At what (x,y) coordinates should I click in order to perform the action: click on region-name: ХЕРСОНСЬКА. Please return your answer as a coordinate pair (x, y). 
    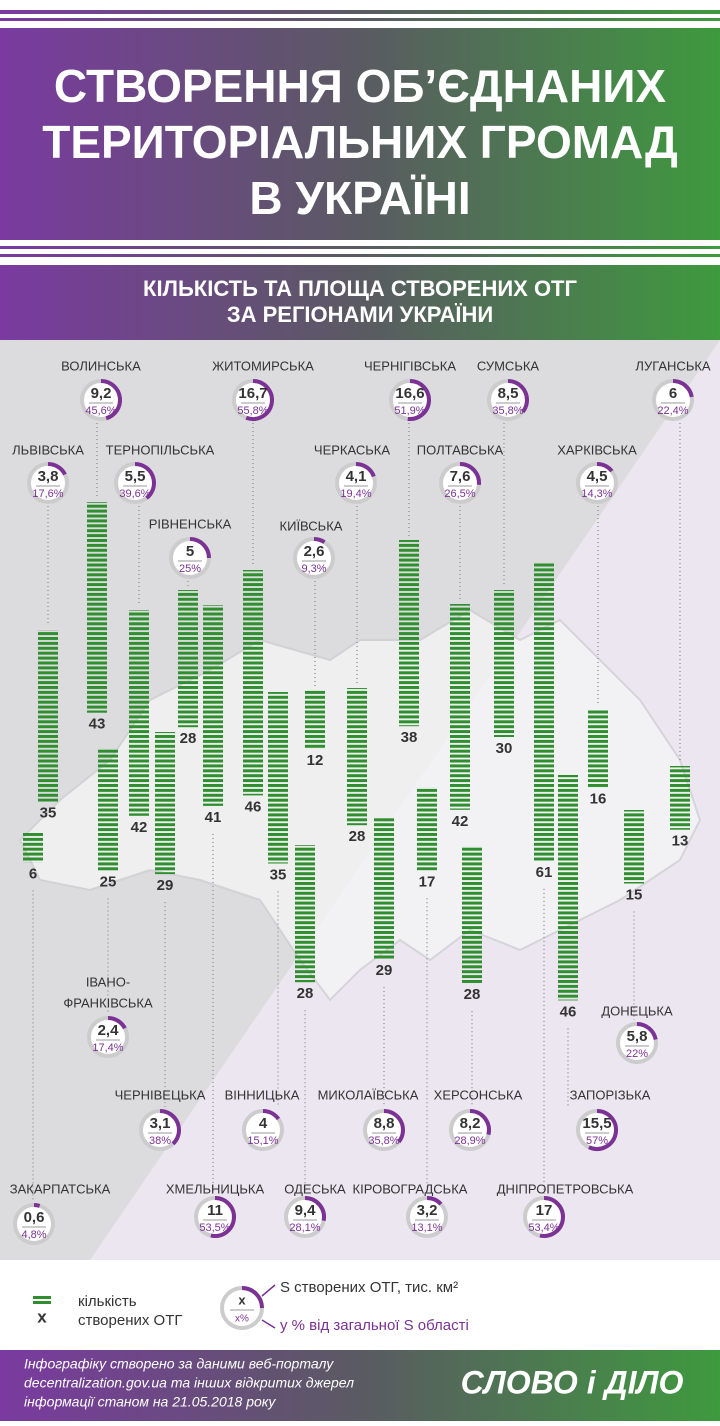
    Looking at the image, I should click on (478, 1094).